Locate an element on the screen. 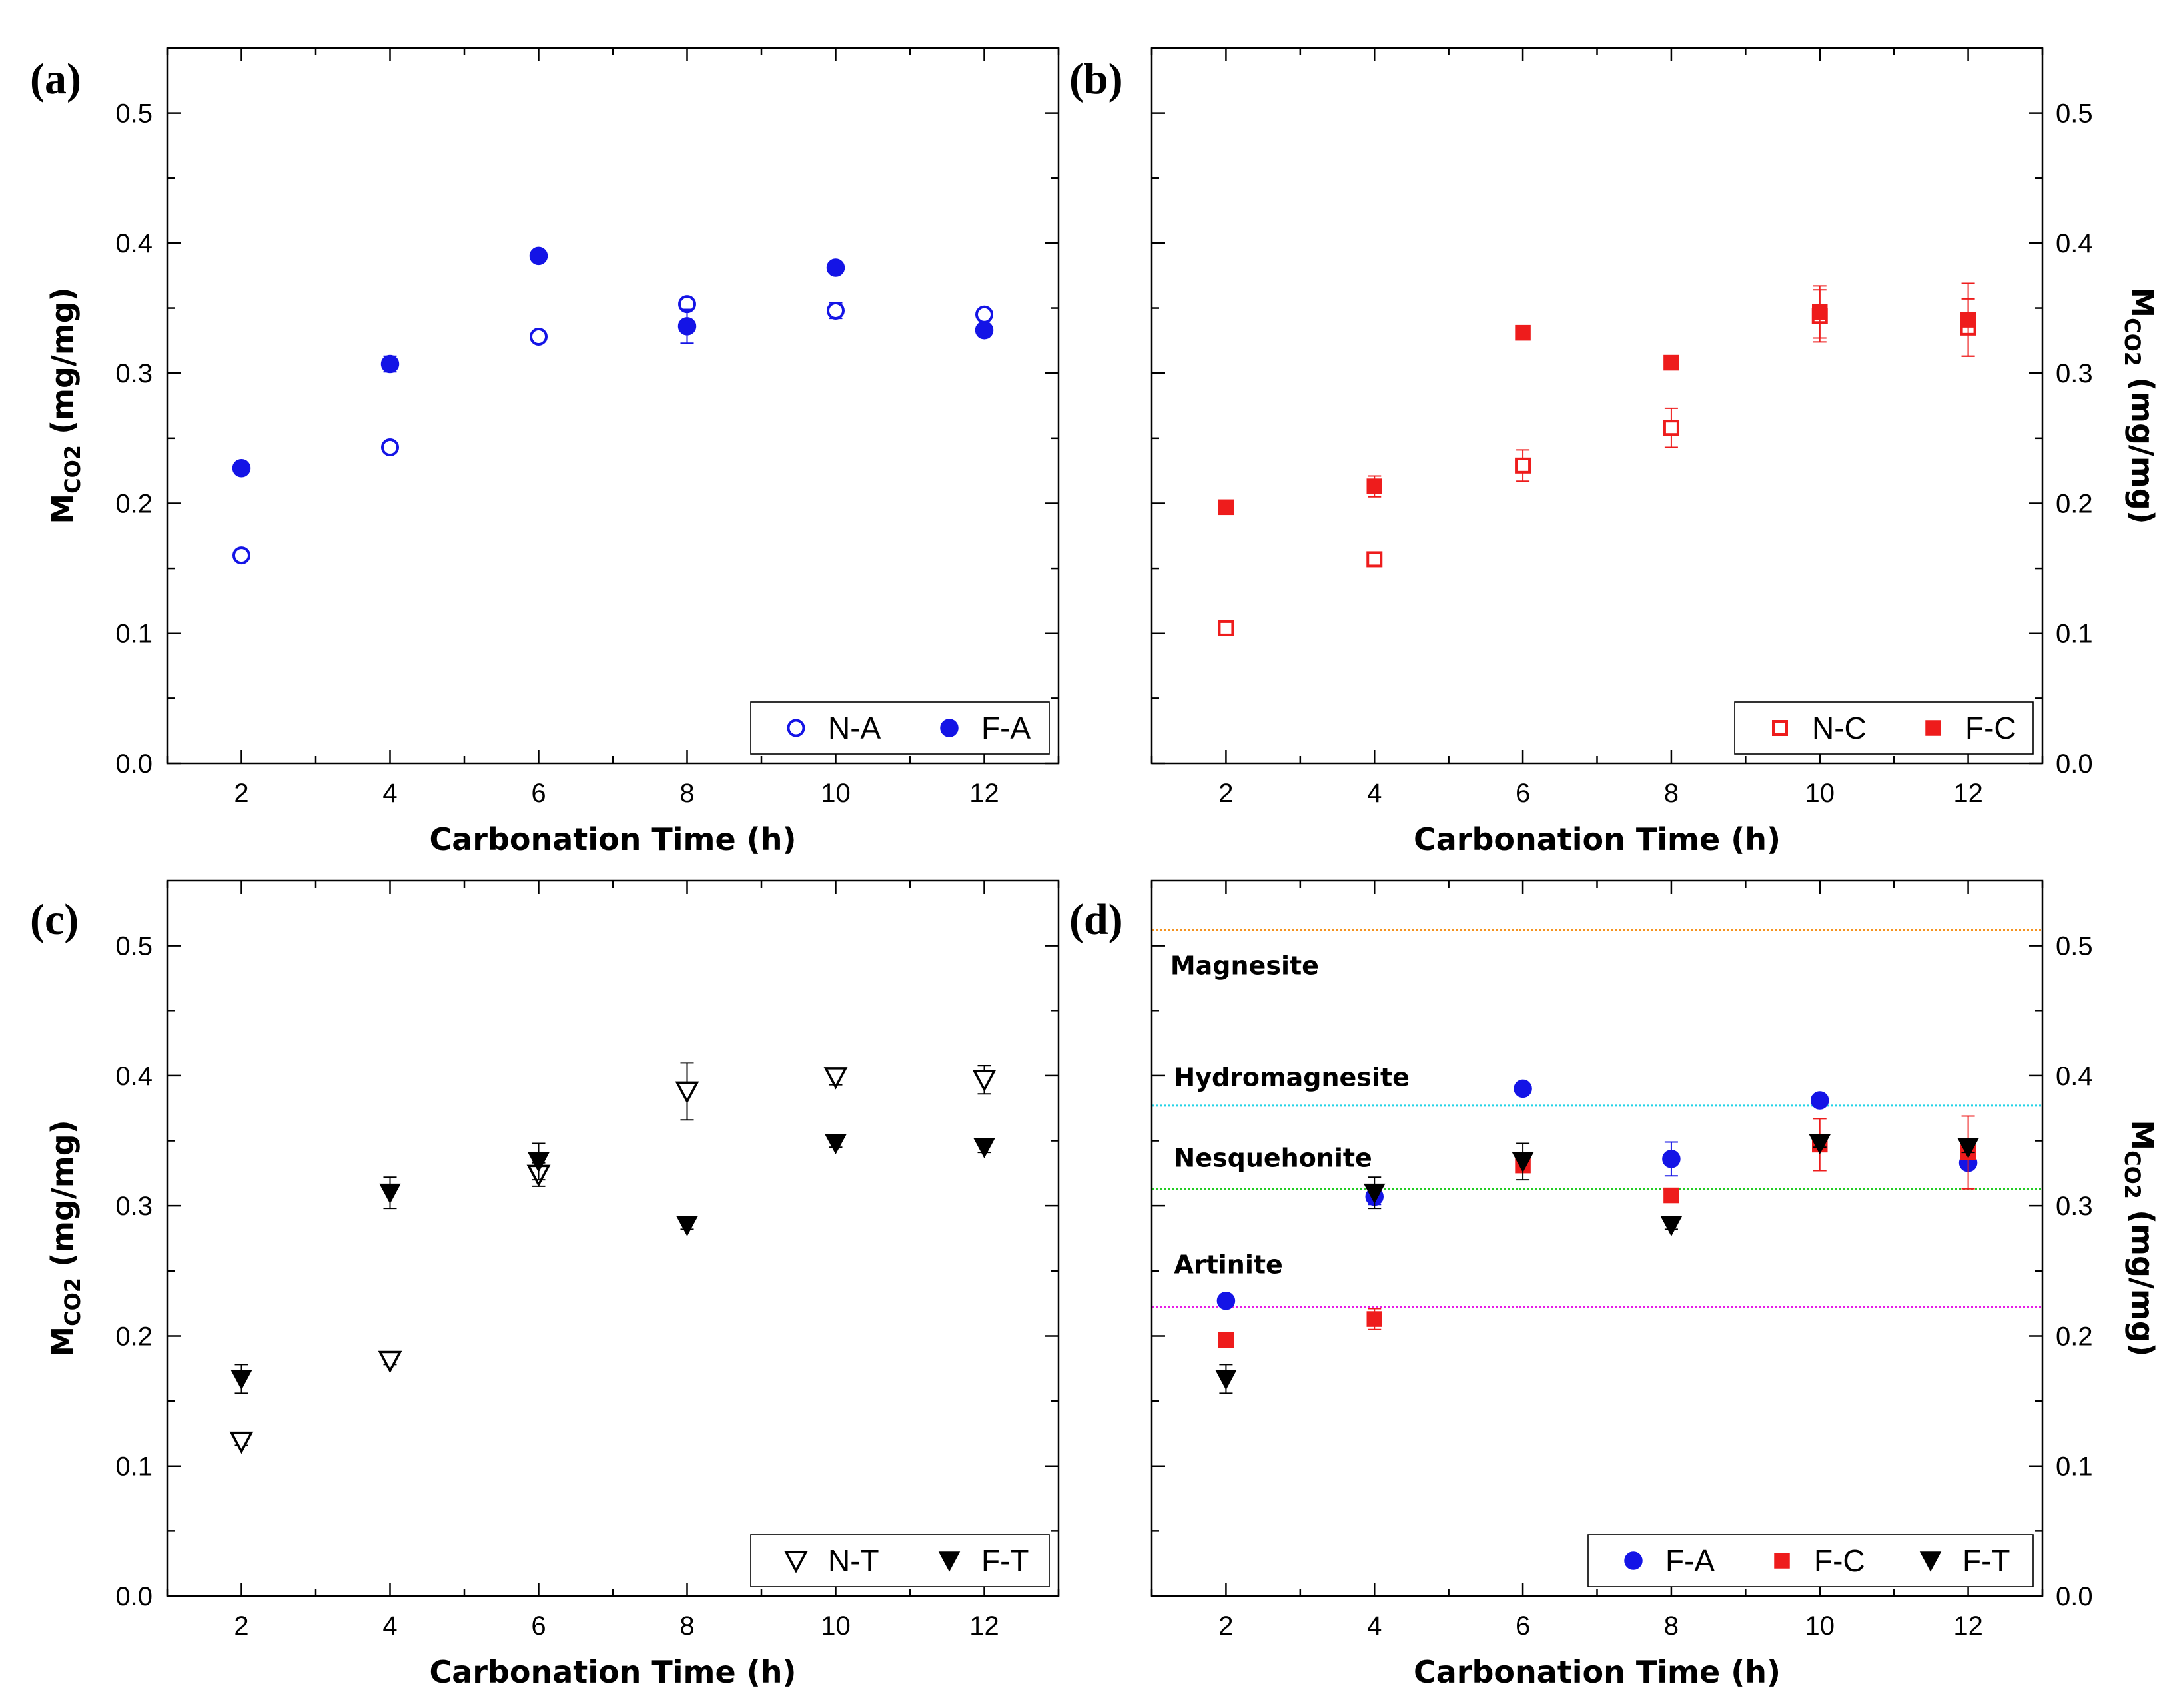  ref-label-hydromagnesite: Hydromagnesite is located at coordinates (1291, 1077).